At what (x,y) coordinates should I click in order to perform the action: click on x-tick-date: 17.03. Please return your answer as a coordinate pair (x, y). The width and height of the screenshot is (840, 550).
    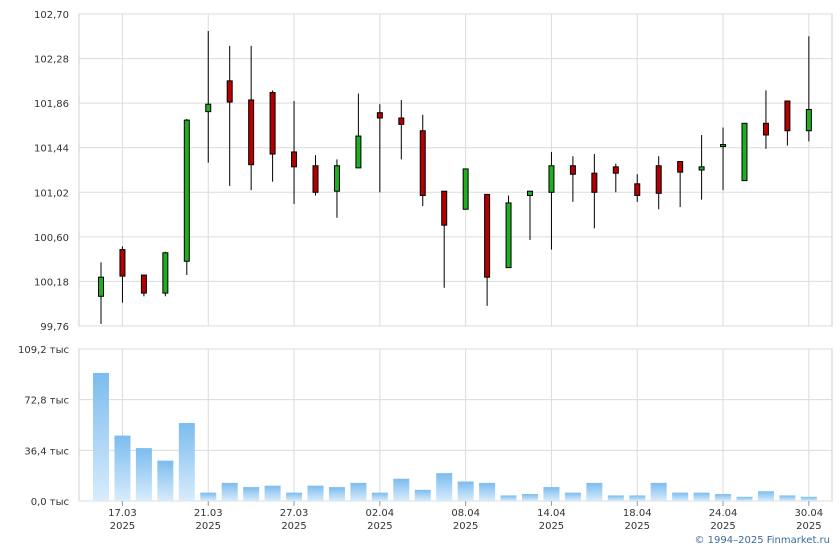
    Looking at the image, I should click on (122, 513).